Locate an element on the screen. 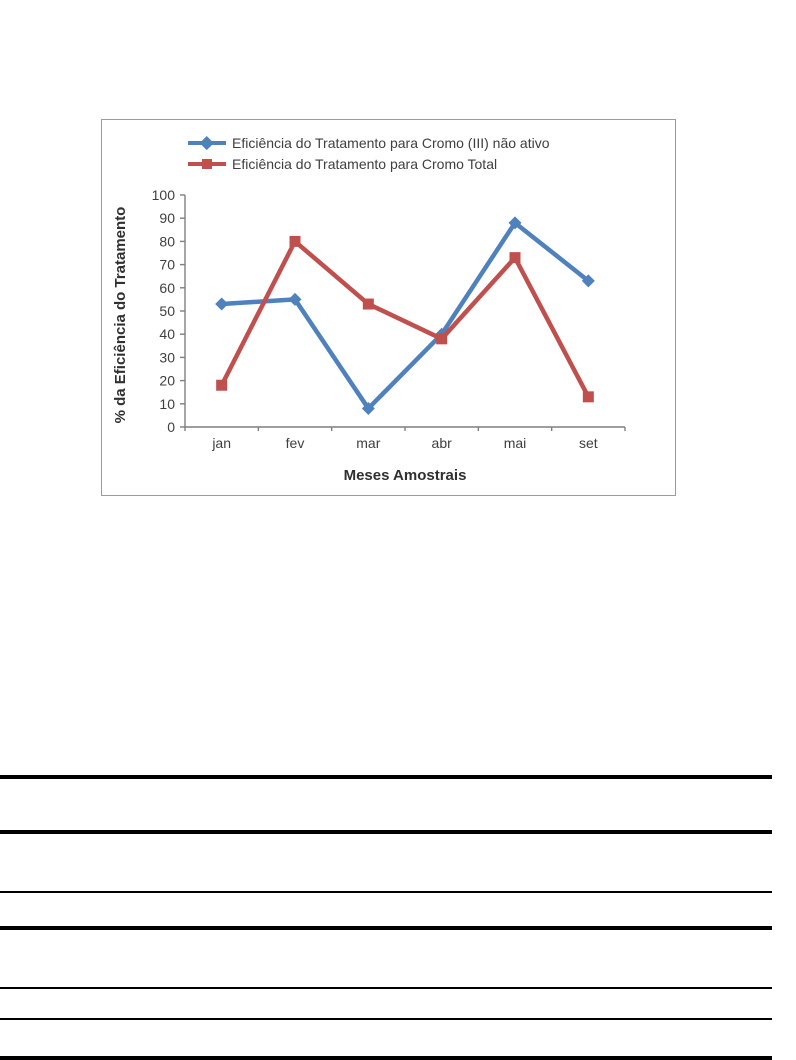  svg-text: jan is located at coordinates (221, 443).